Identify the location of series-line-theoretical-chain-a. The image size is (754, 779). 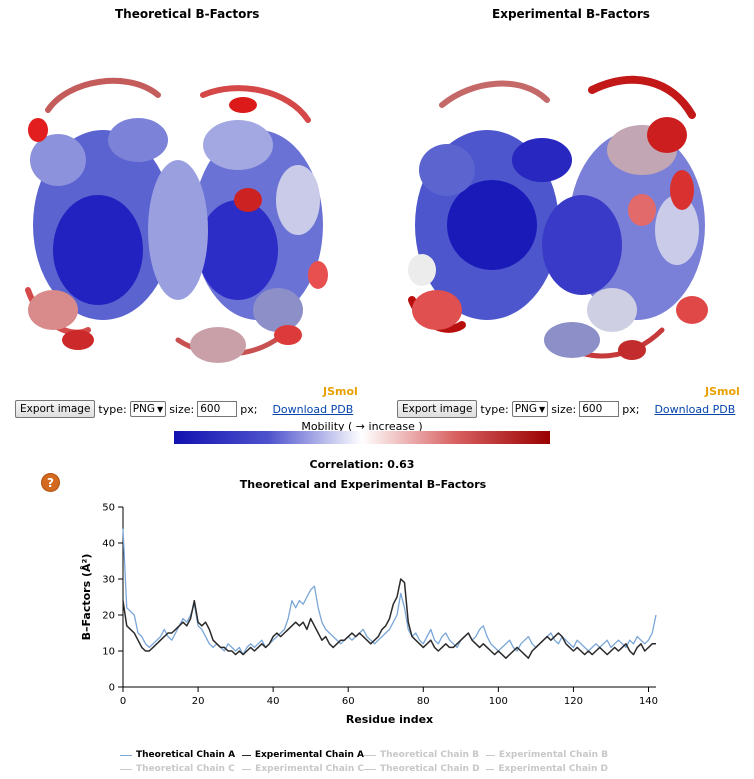
(389, 592).